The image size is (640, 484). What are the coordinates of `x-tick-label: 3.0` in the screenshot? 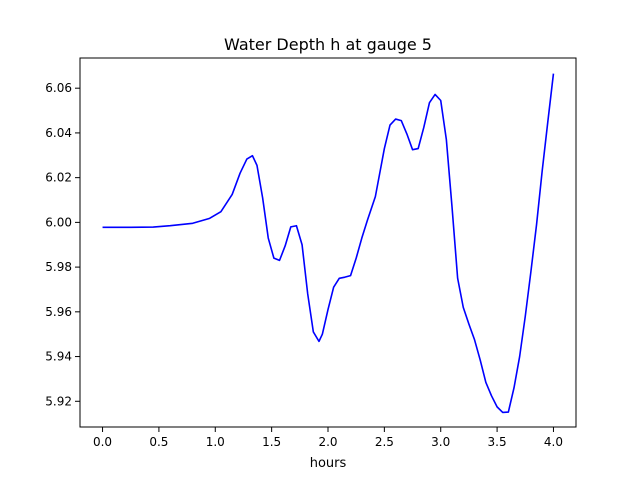 It's located at (440, 442).